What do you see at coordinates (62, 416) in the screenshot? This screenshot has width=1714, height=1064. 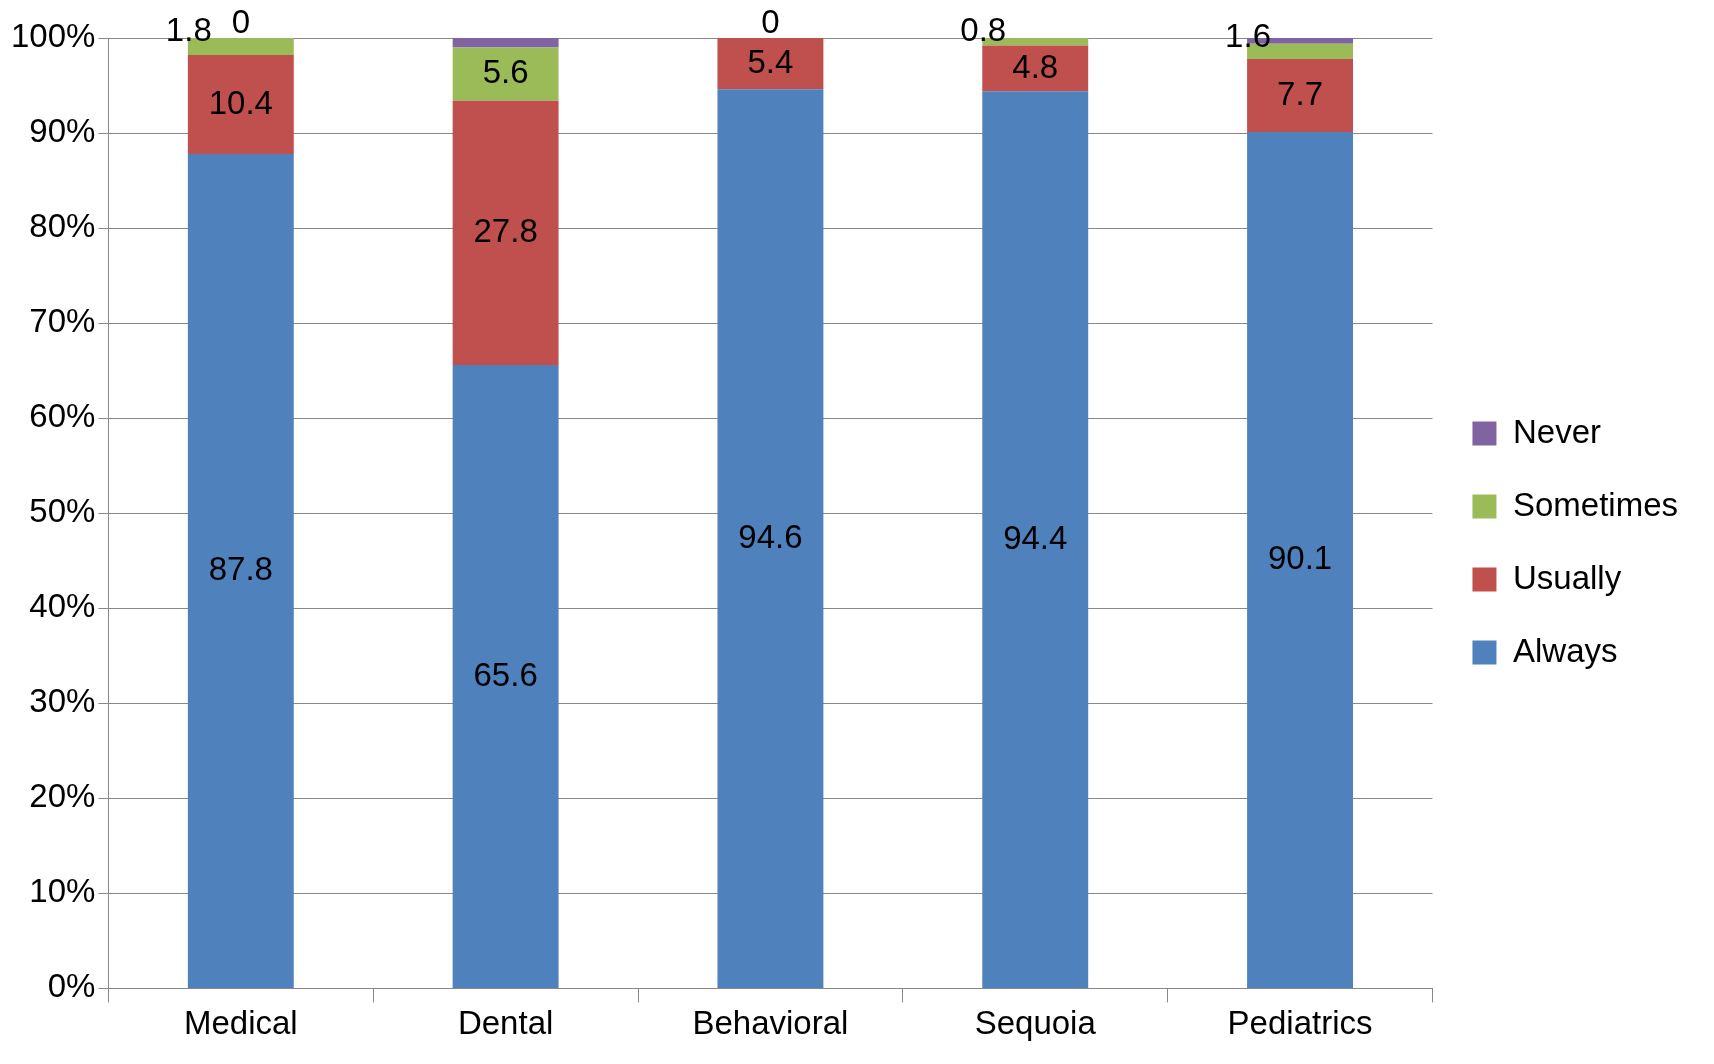 I see `y-tick-label: 60%` at bounding box center [62, 416].